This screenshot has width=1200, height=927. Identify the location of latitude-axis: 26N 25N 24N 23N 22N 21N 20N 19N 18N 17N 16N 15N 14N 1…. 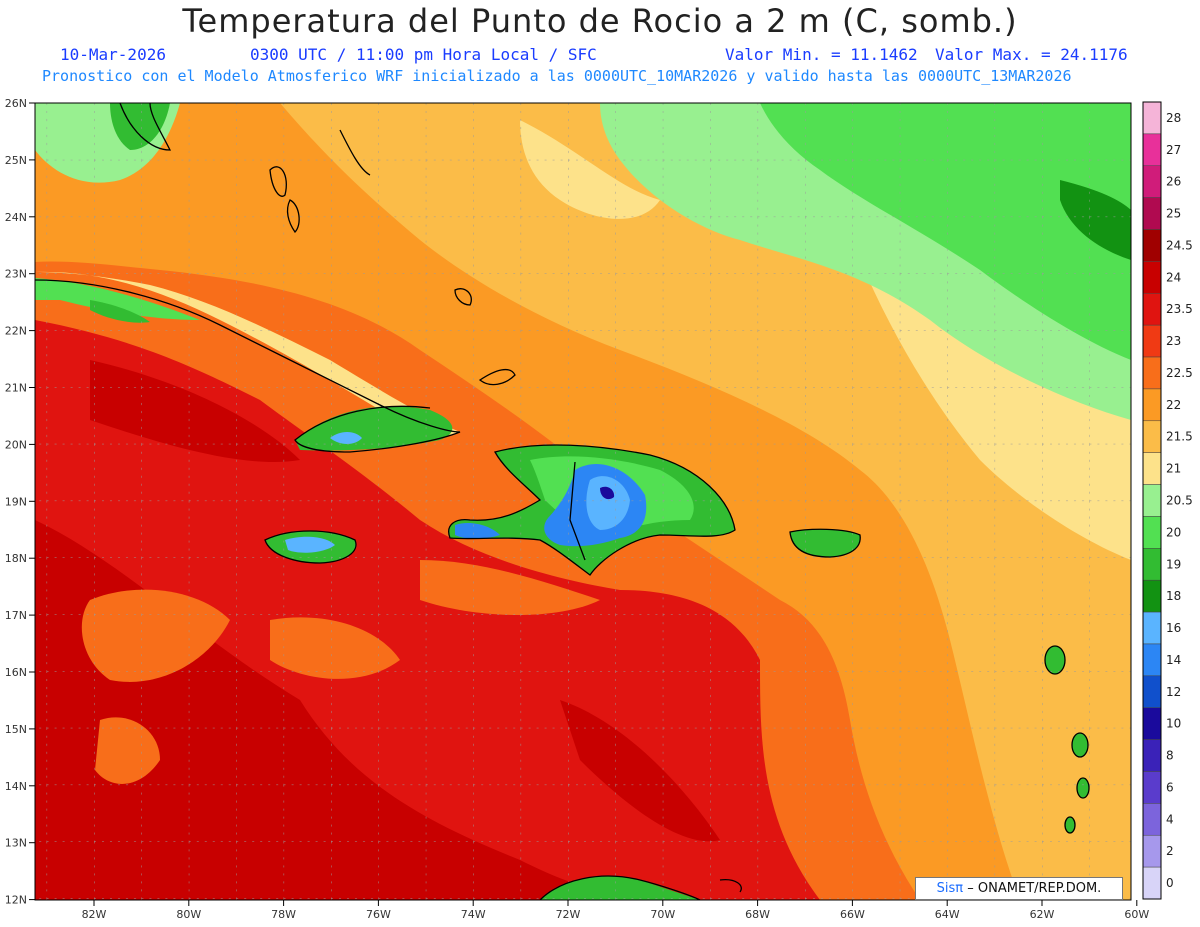
(20, 502).